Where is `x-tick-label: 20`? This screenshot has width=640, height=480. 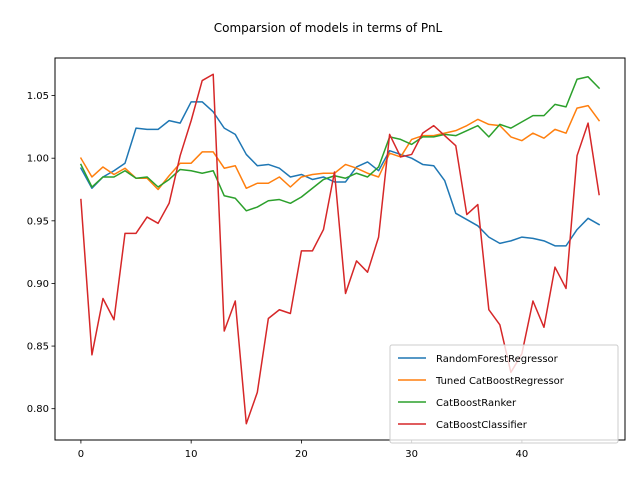 x-tick-label: 20 is located at coordinates (301, 454).